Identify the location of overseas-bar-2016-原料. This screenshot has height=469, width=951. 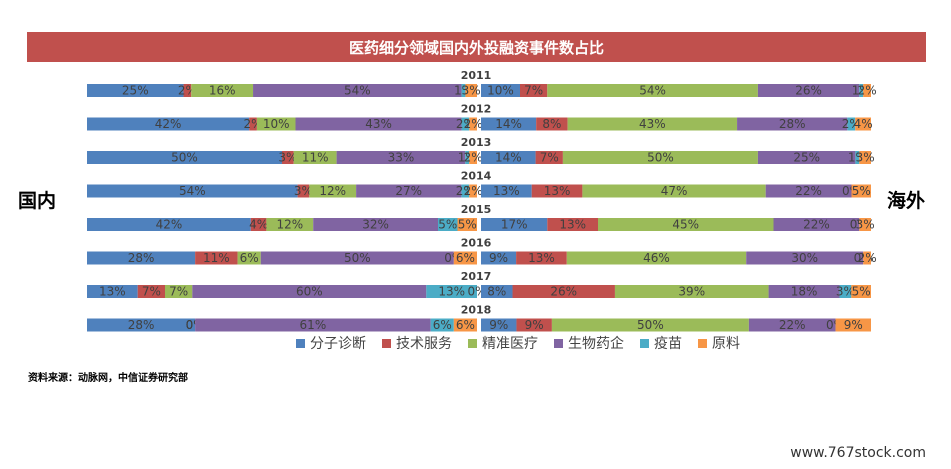
(867, 258).